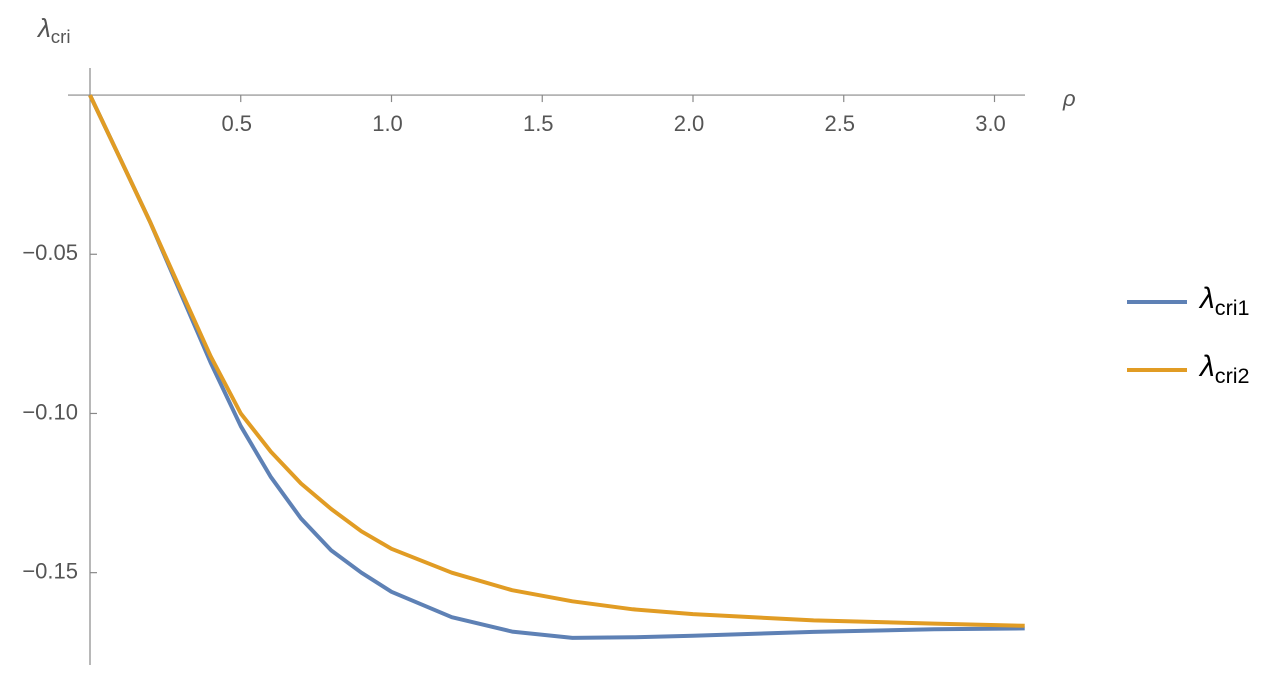  Describe the element at coordinates (50, 252) in the screenshot. I see `y-tick-label: −0.05` at that location.